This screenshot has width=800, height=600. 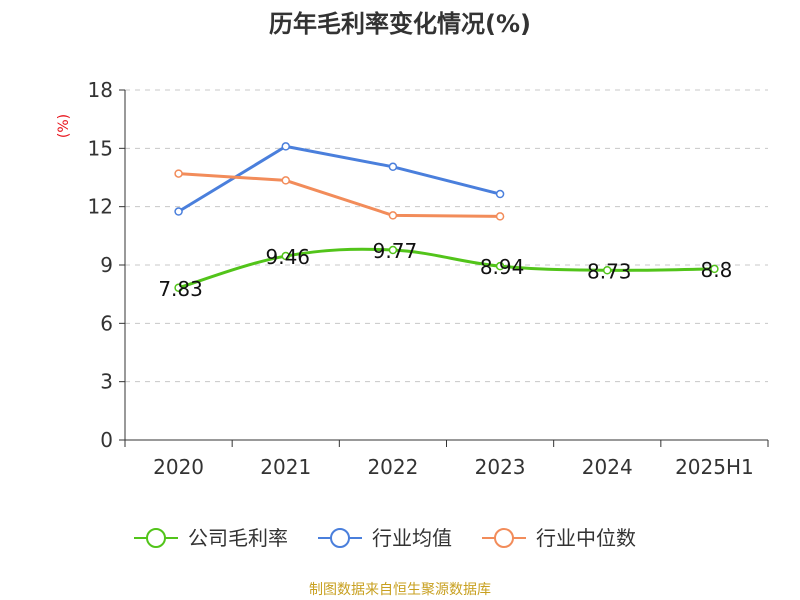 What do you see at coordinates (64, 126) in the screenshot?
I see `y-axis-label: (%)` at bounding box center [64, 126].